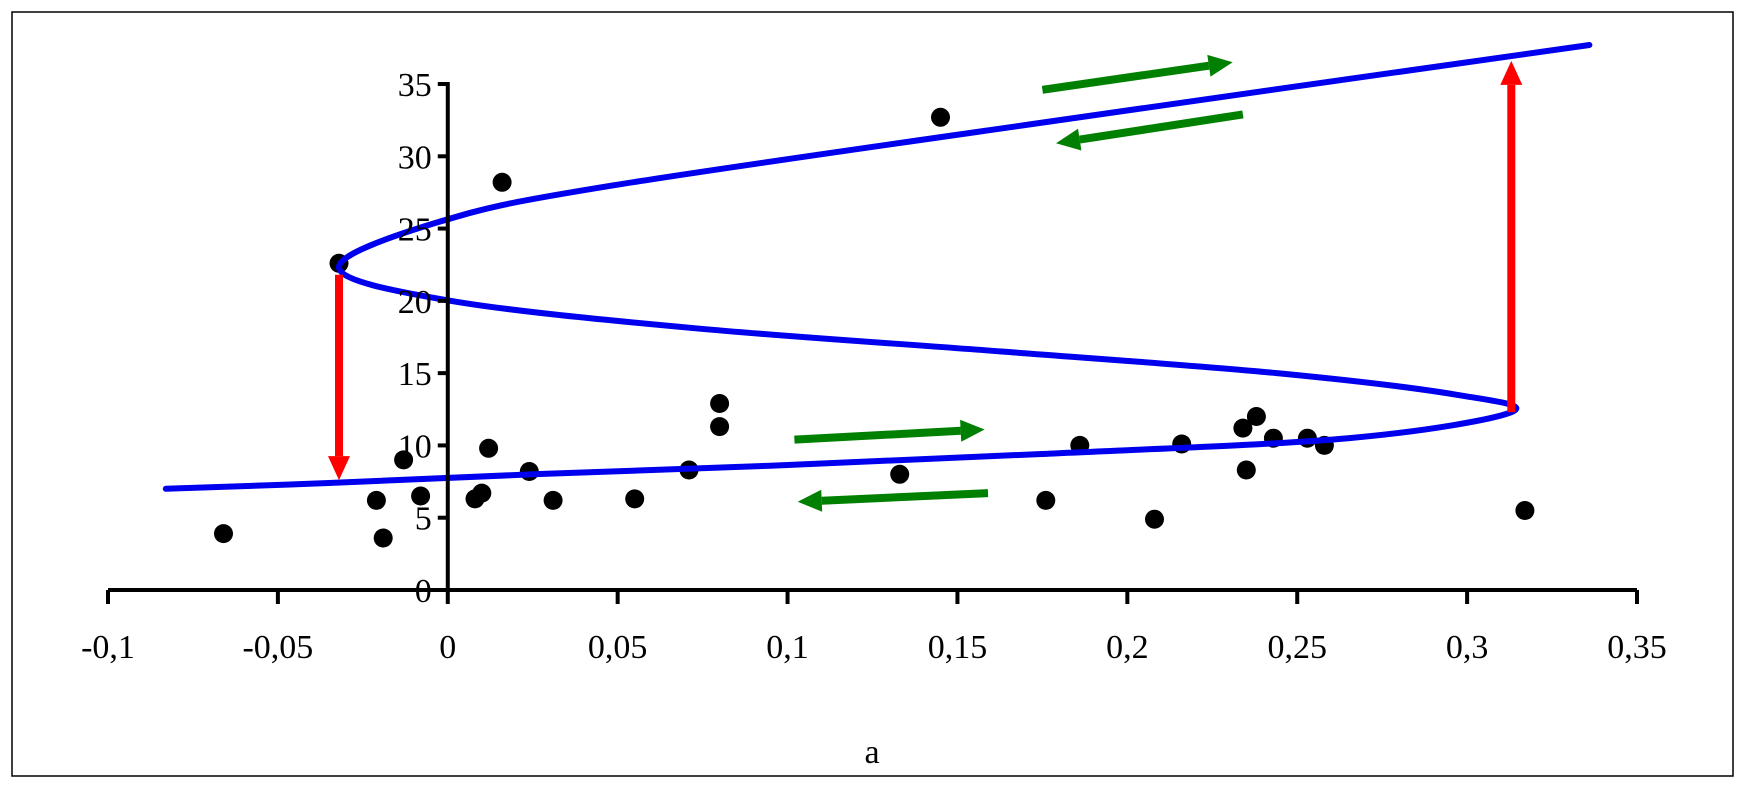  Describe the element at coordinates (415, 302) in the screenshot. I see `y-tick-label: 20` at that location.